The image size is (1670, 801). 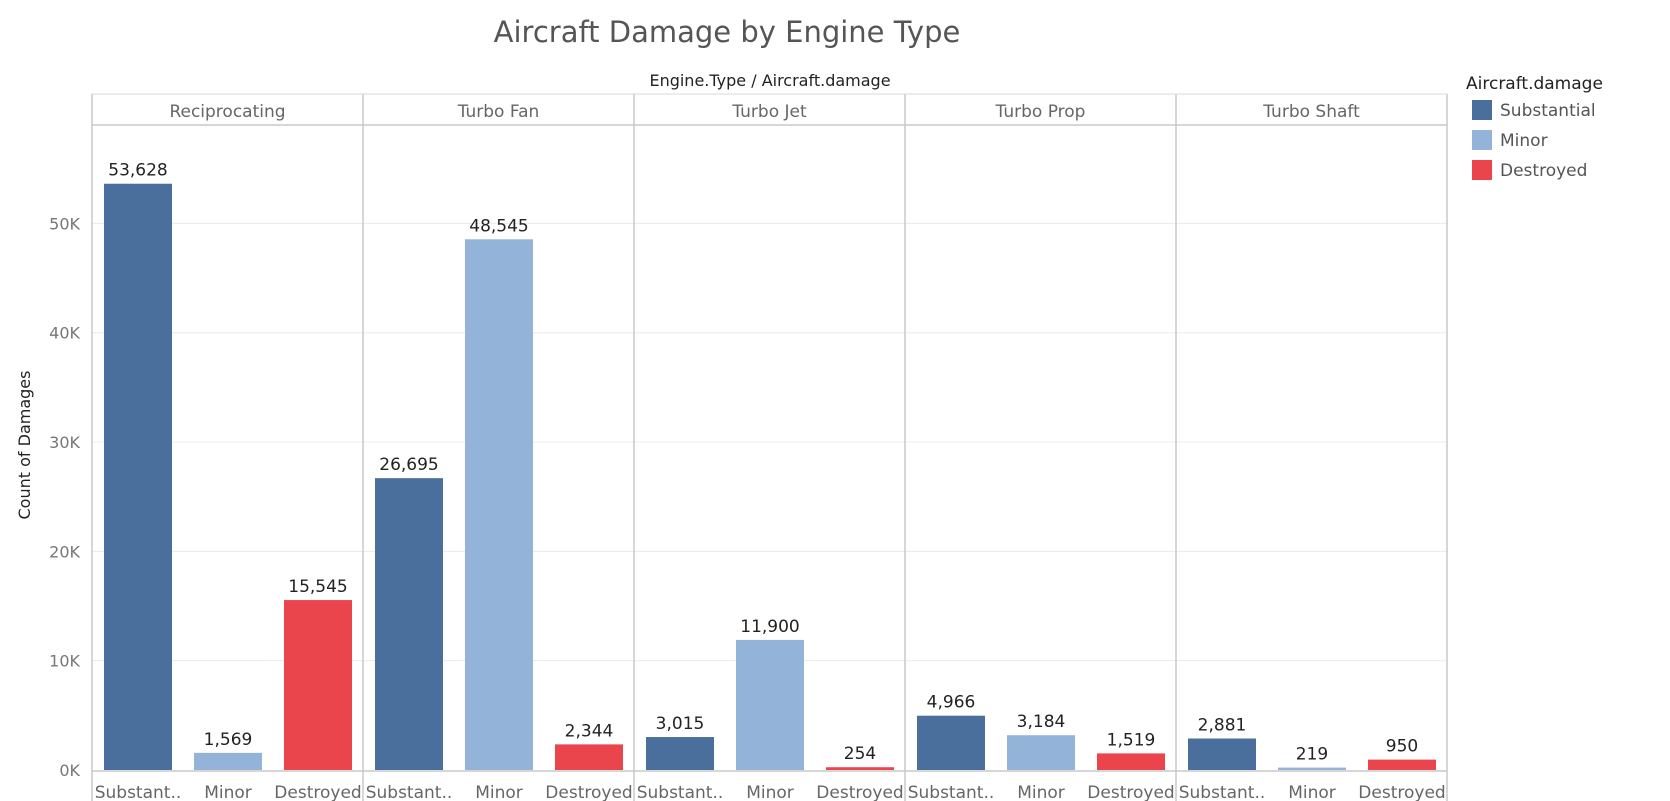 I want to click on data-label: 1,519, so click(x=1131, y=740).